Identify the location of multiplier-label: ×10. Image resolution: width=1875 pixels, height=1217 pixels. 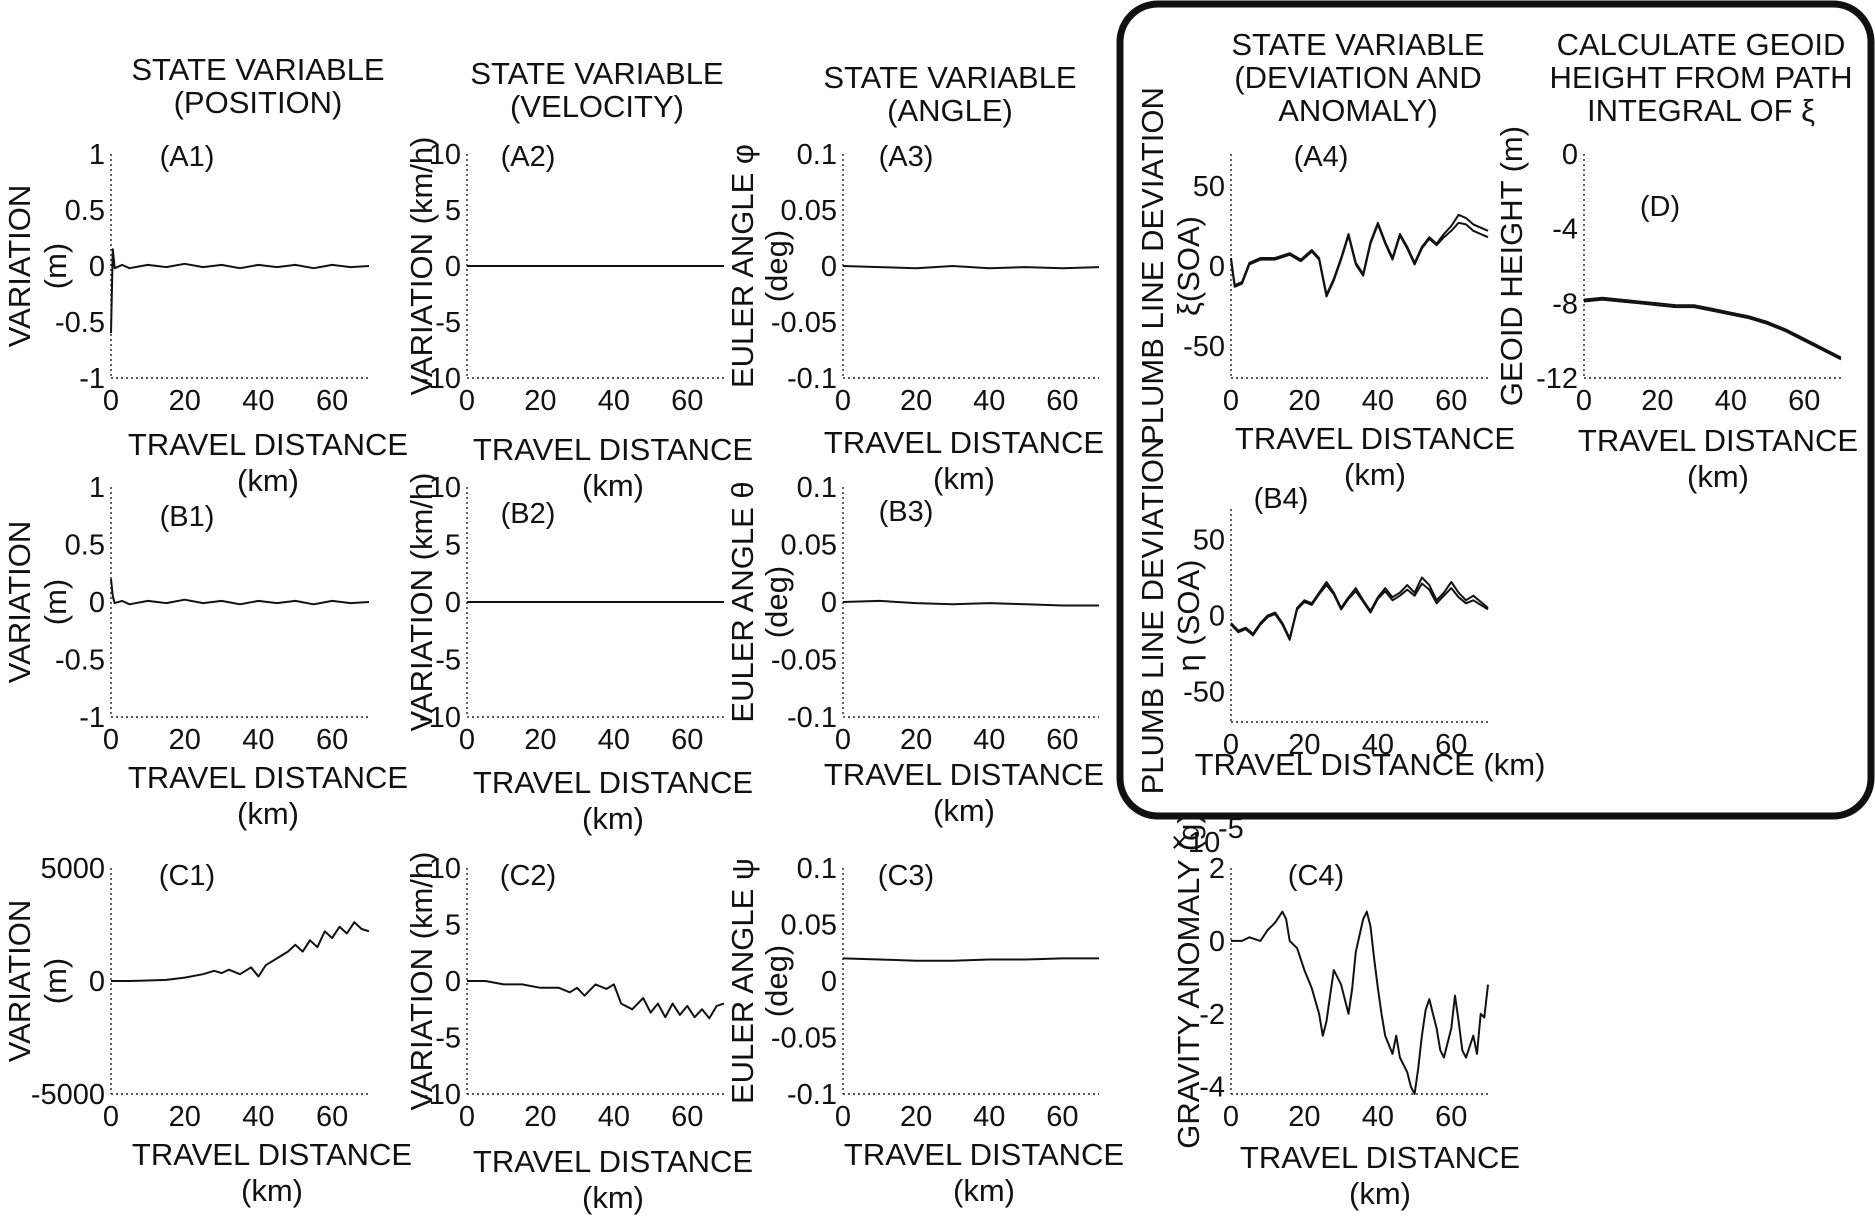
(1195, 843).